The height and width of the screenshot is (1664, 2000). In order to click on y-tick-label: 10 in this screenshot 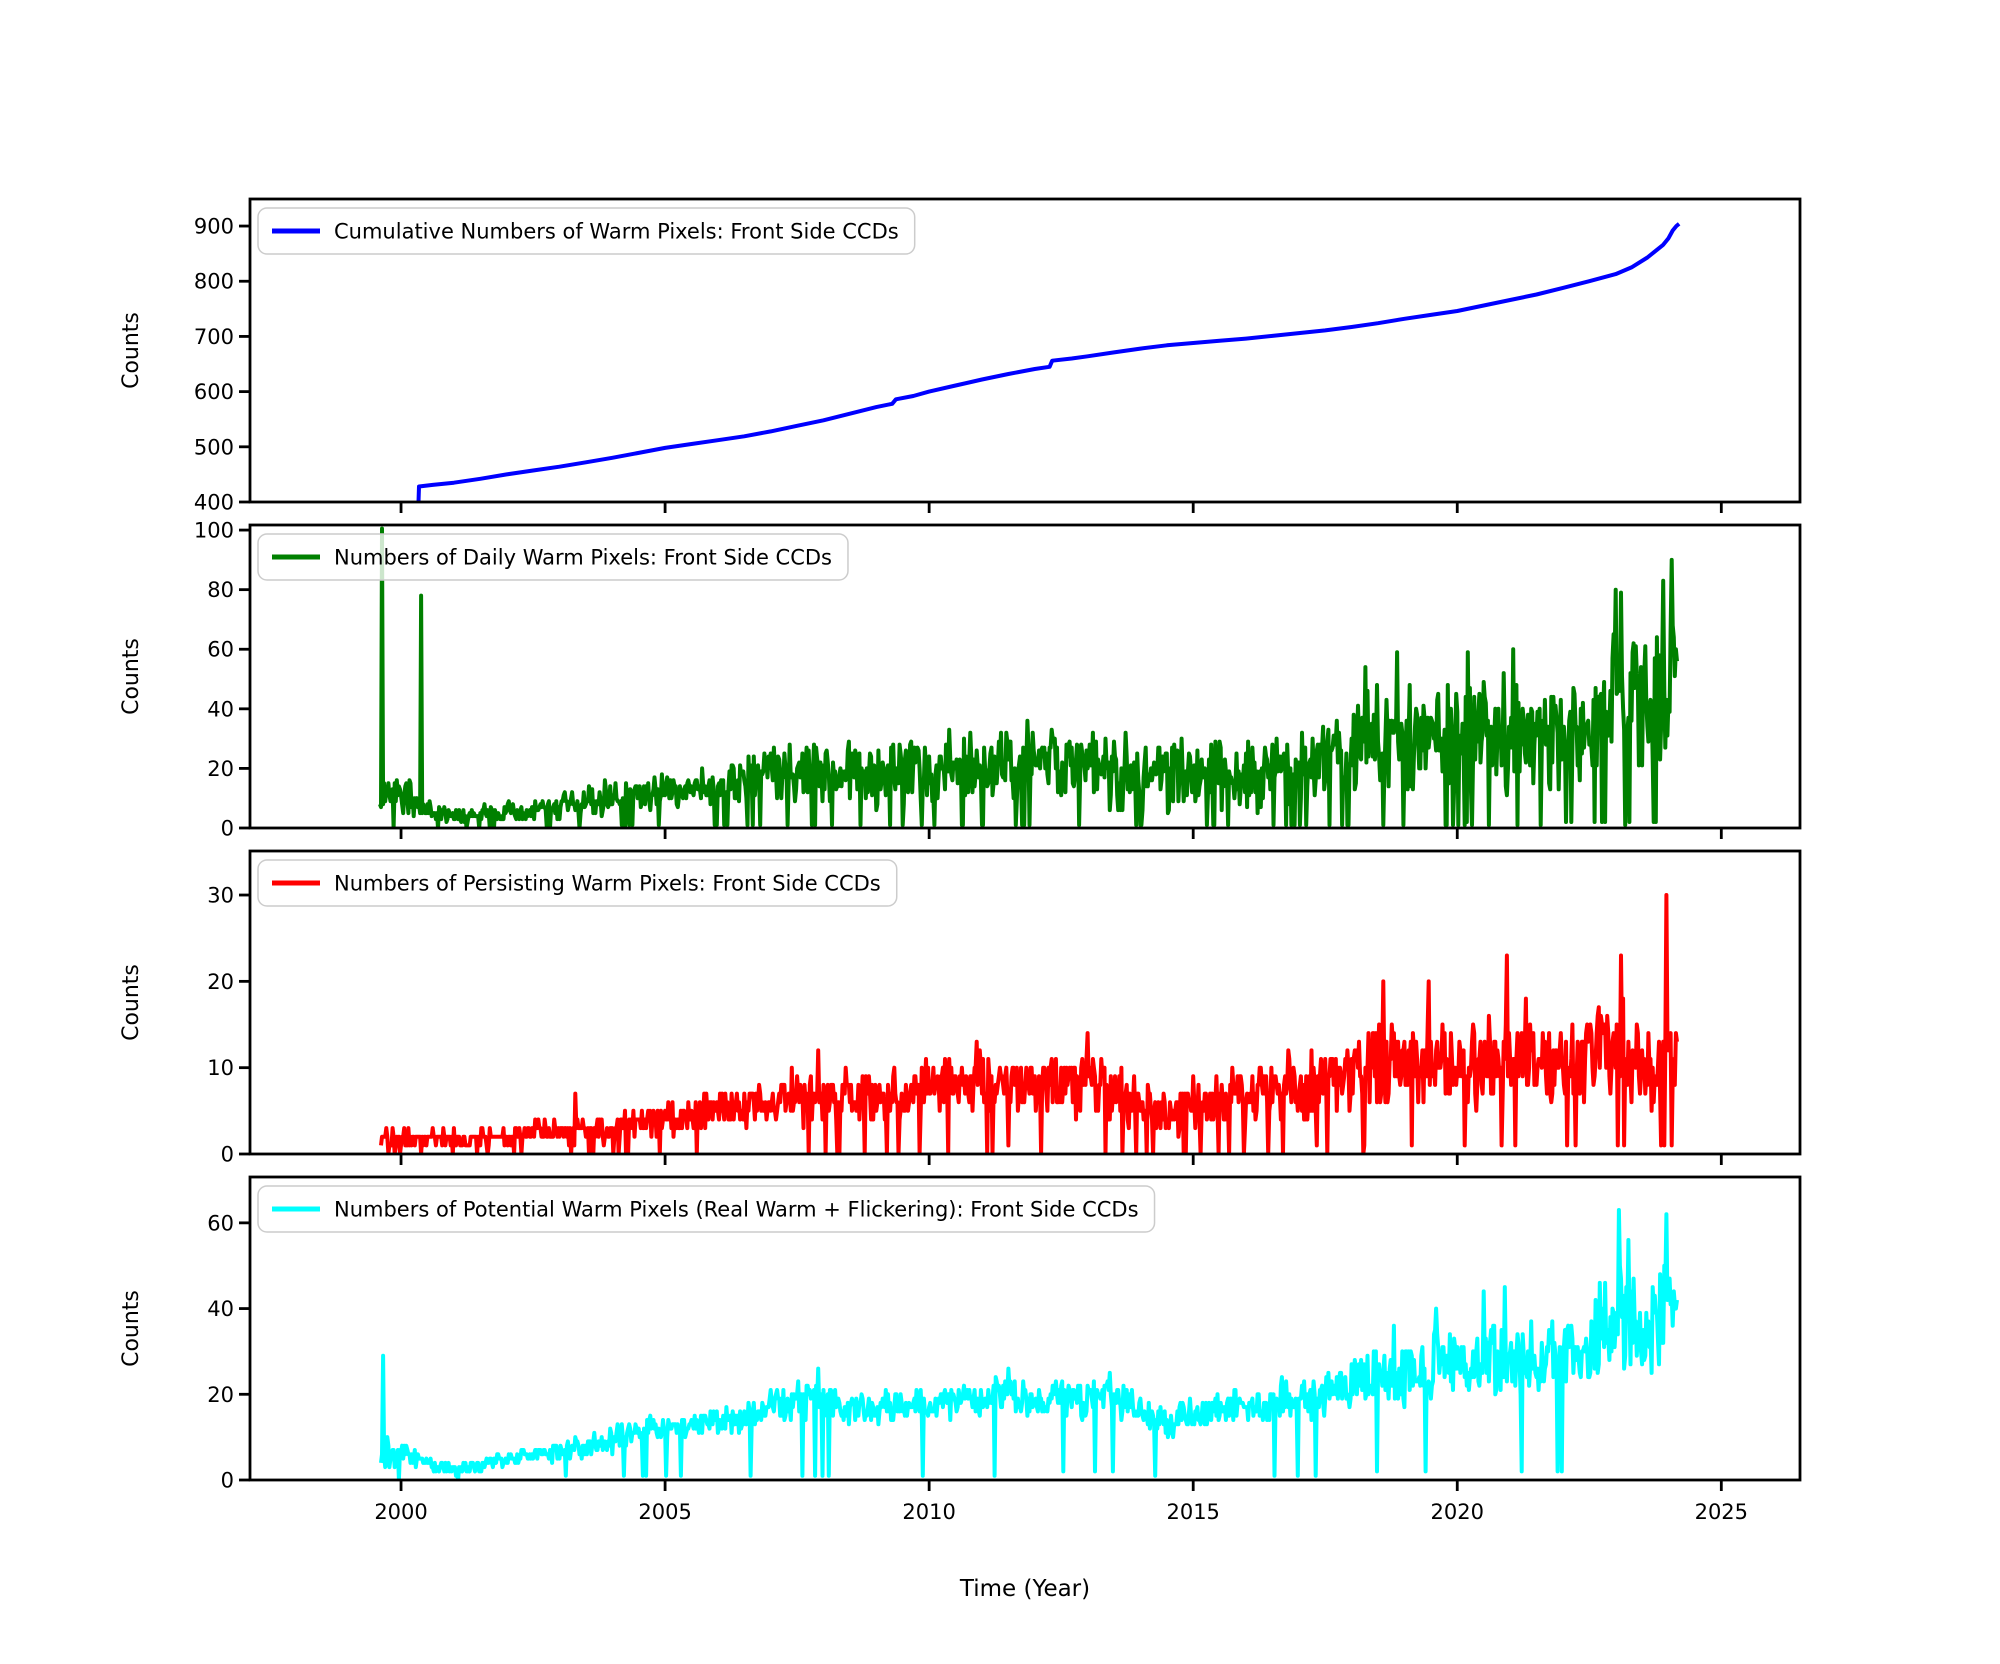, I will do `click(220, 1068)`.